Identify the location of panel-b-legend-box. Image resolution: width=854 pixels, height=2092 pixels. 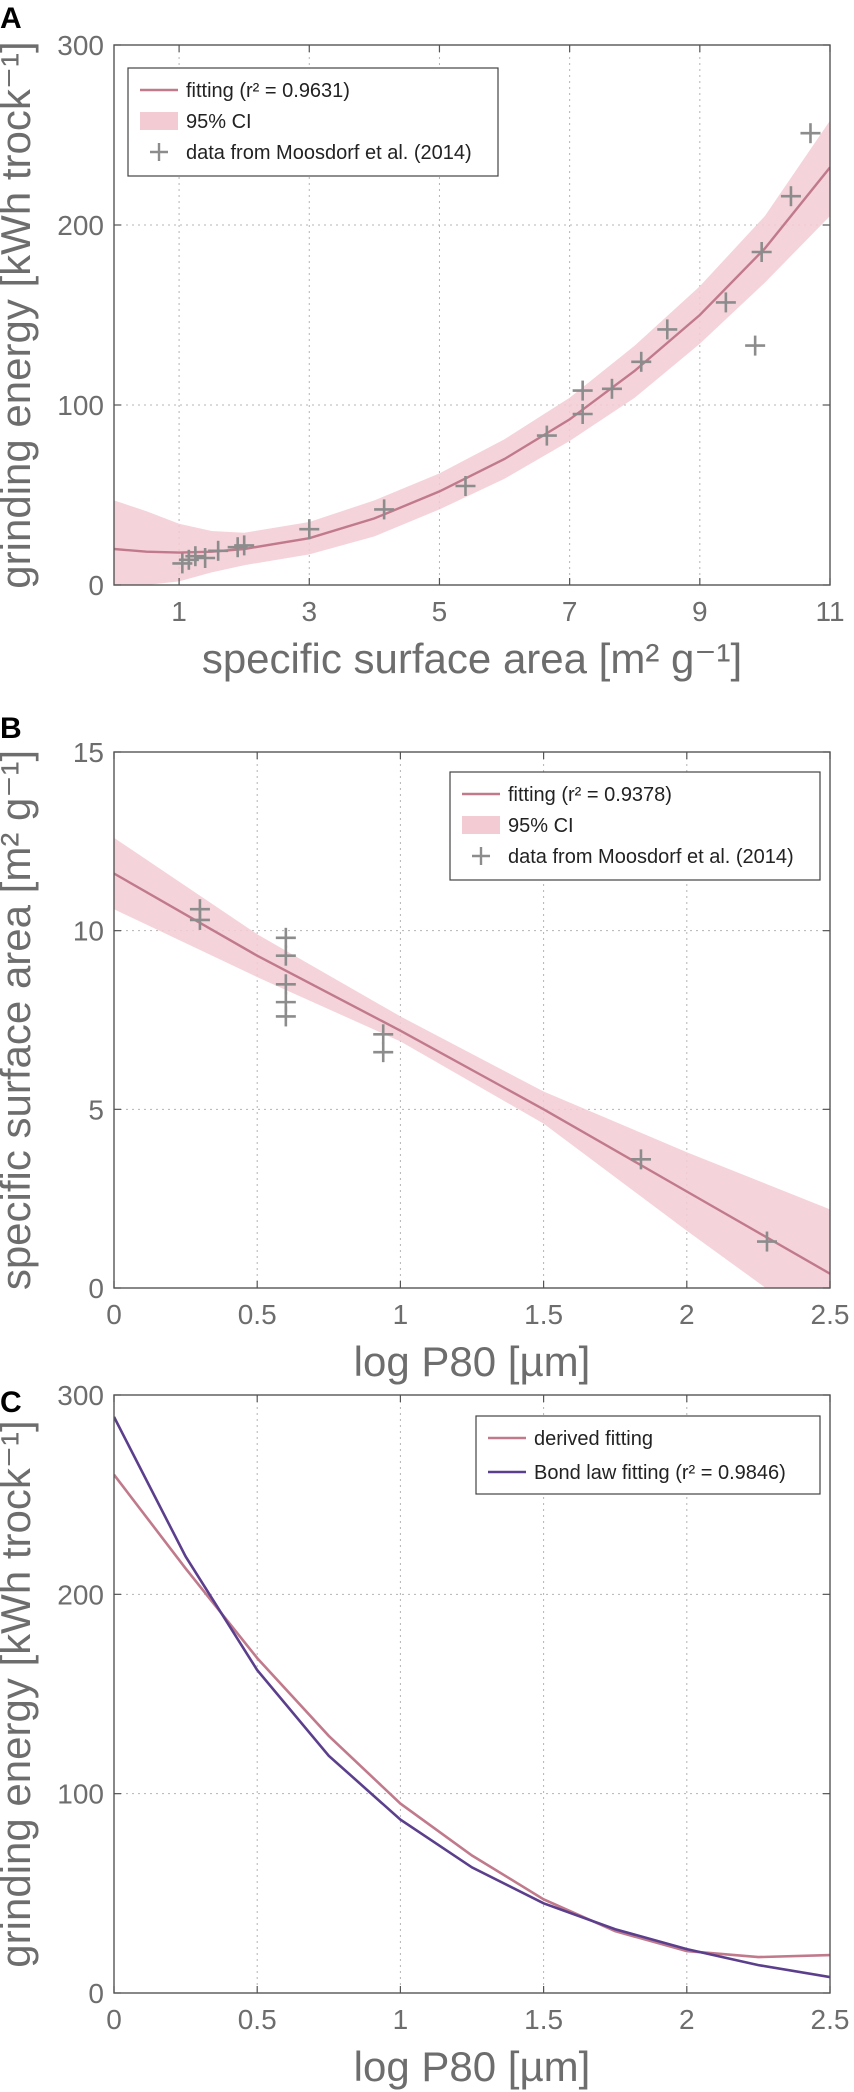
(635, 826).